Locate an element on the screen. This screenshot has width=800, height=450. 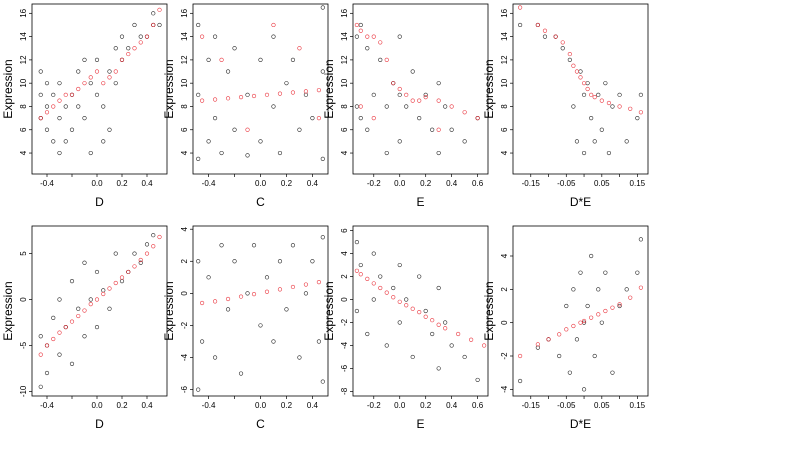
y-tick-label: 5 is located at coordinates (23, 253).